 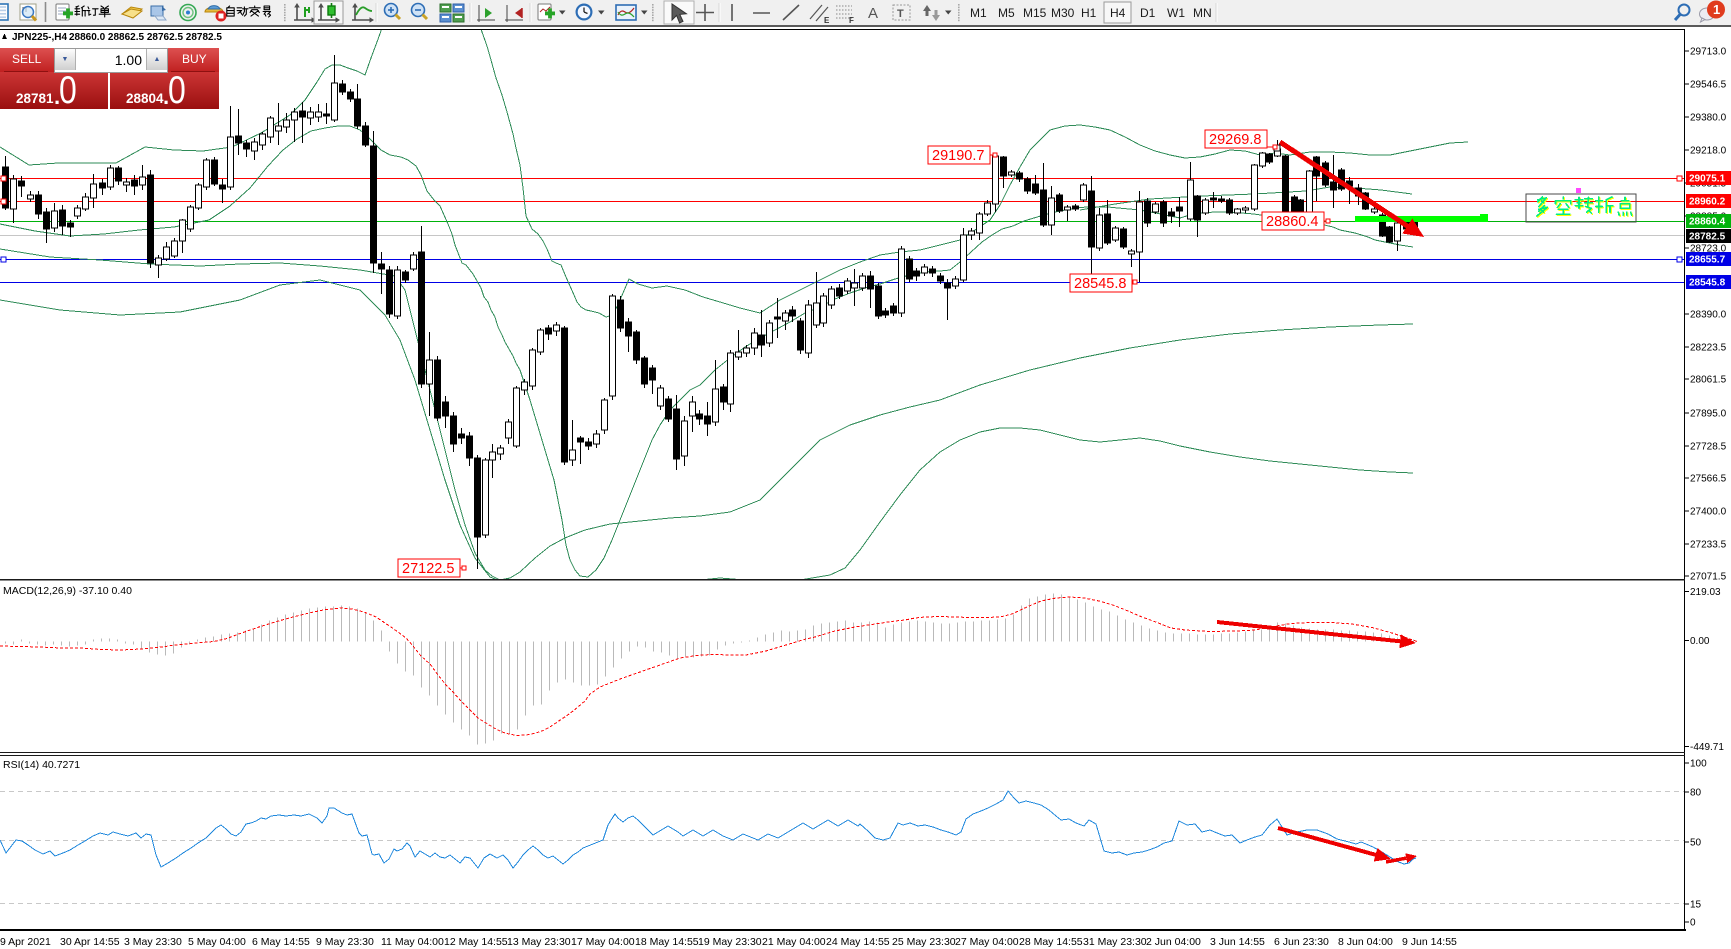 What do you see at coordinates (1173, 942) in the screenshot?
I see `svg-text: 2 Jun 04:00` at bounding box center [1173, 942].